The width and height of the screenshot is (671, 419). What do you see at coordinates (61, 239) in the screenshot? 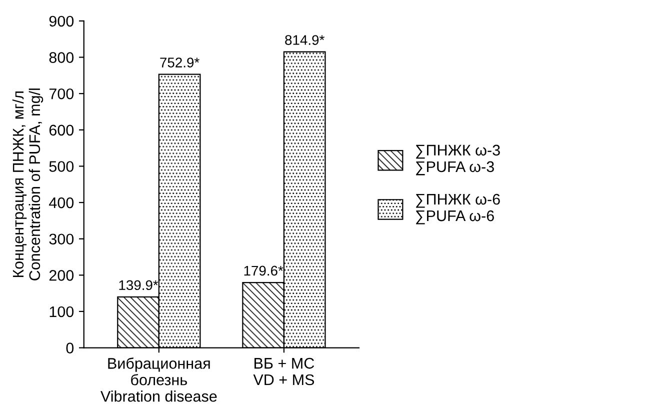
I see `y-tick-label: 300` at bounding box center [61, 239].